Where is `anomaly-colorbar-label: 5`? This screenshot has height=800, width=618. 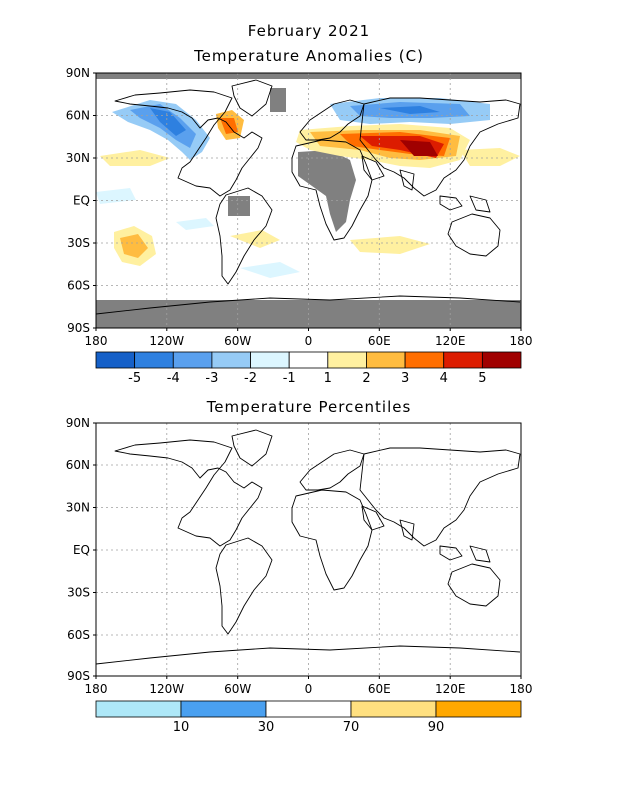 anomaly-colorbar-label: 5 is located at coordinates (482, 378).